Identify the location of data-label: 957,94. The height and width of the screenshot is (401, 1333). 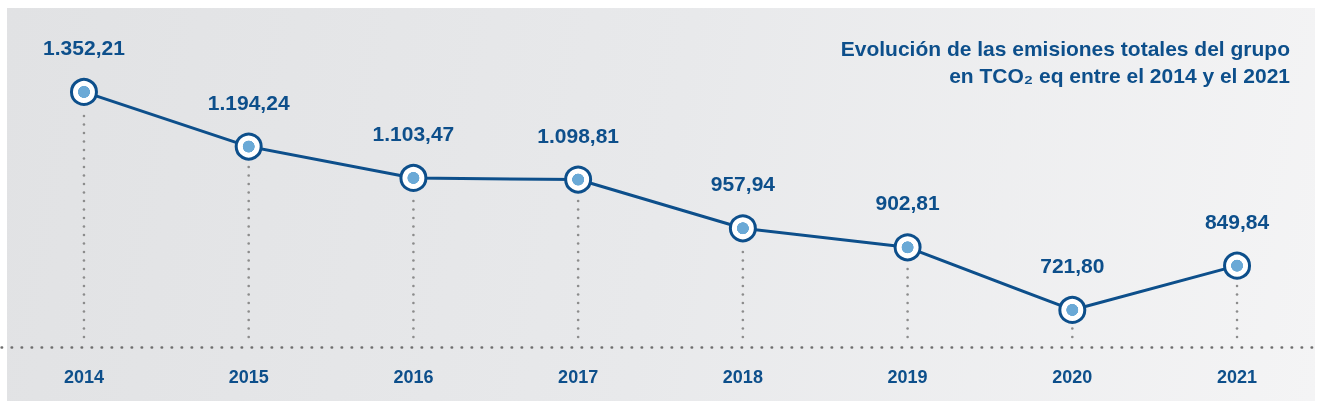
(743, 184).